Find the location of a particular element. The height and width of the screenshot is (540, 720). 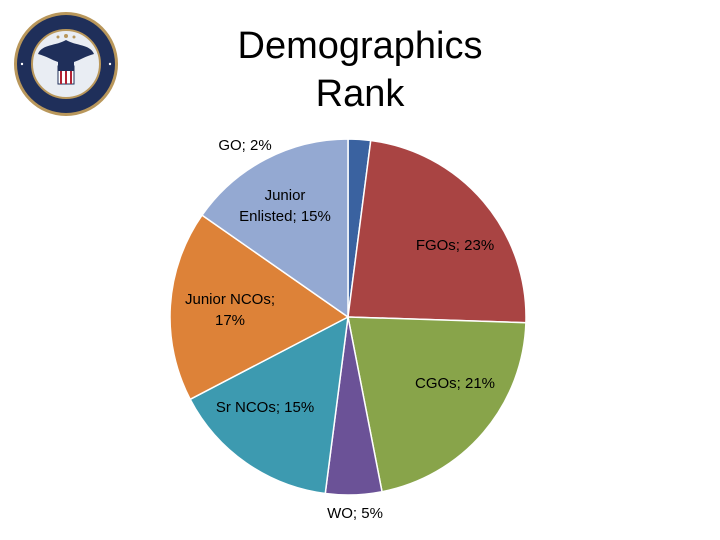

slice-label: FGOs; 23% is located at coordinates (455, 245).